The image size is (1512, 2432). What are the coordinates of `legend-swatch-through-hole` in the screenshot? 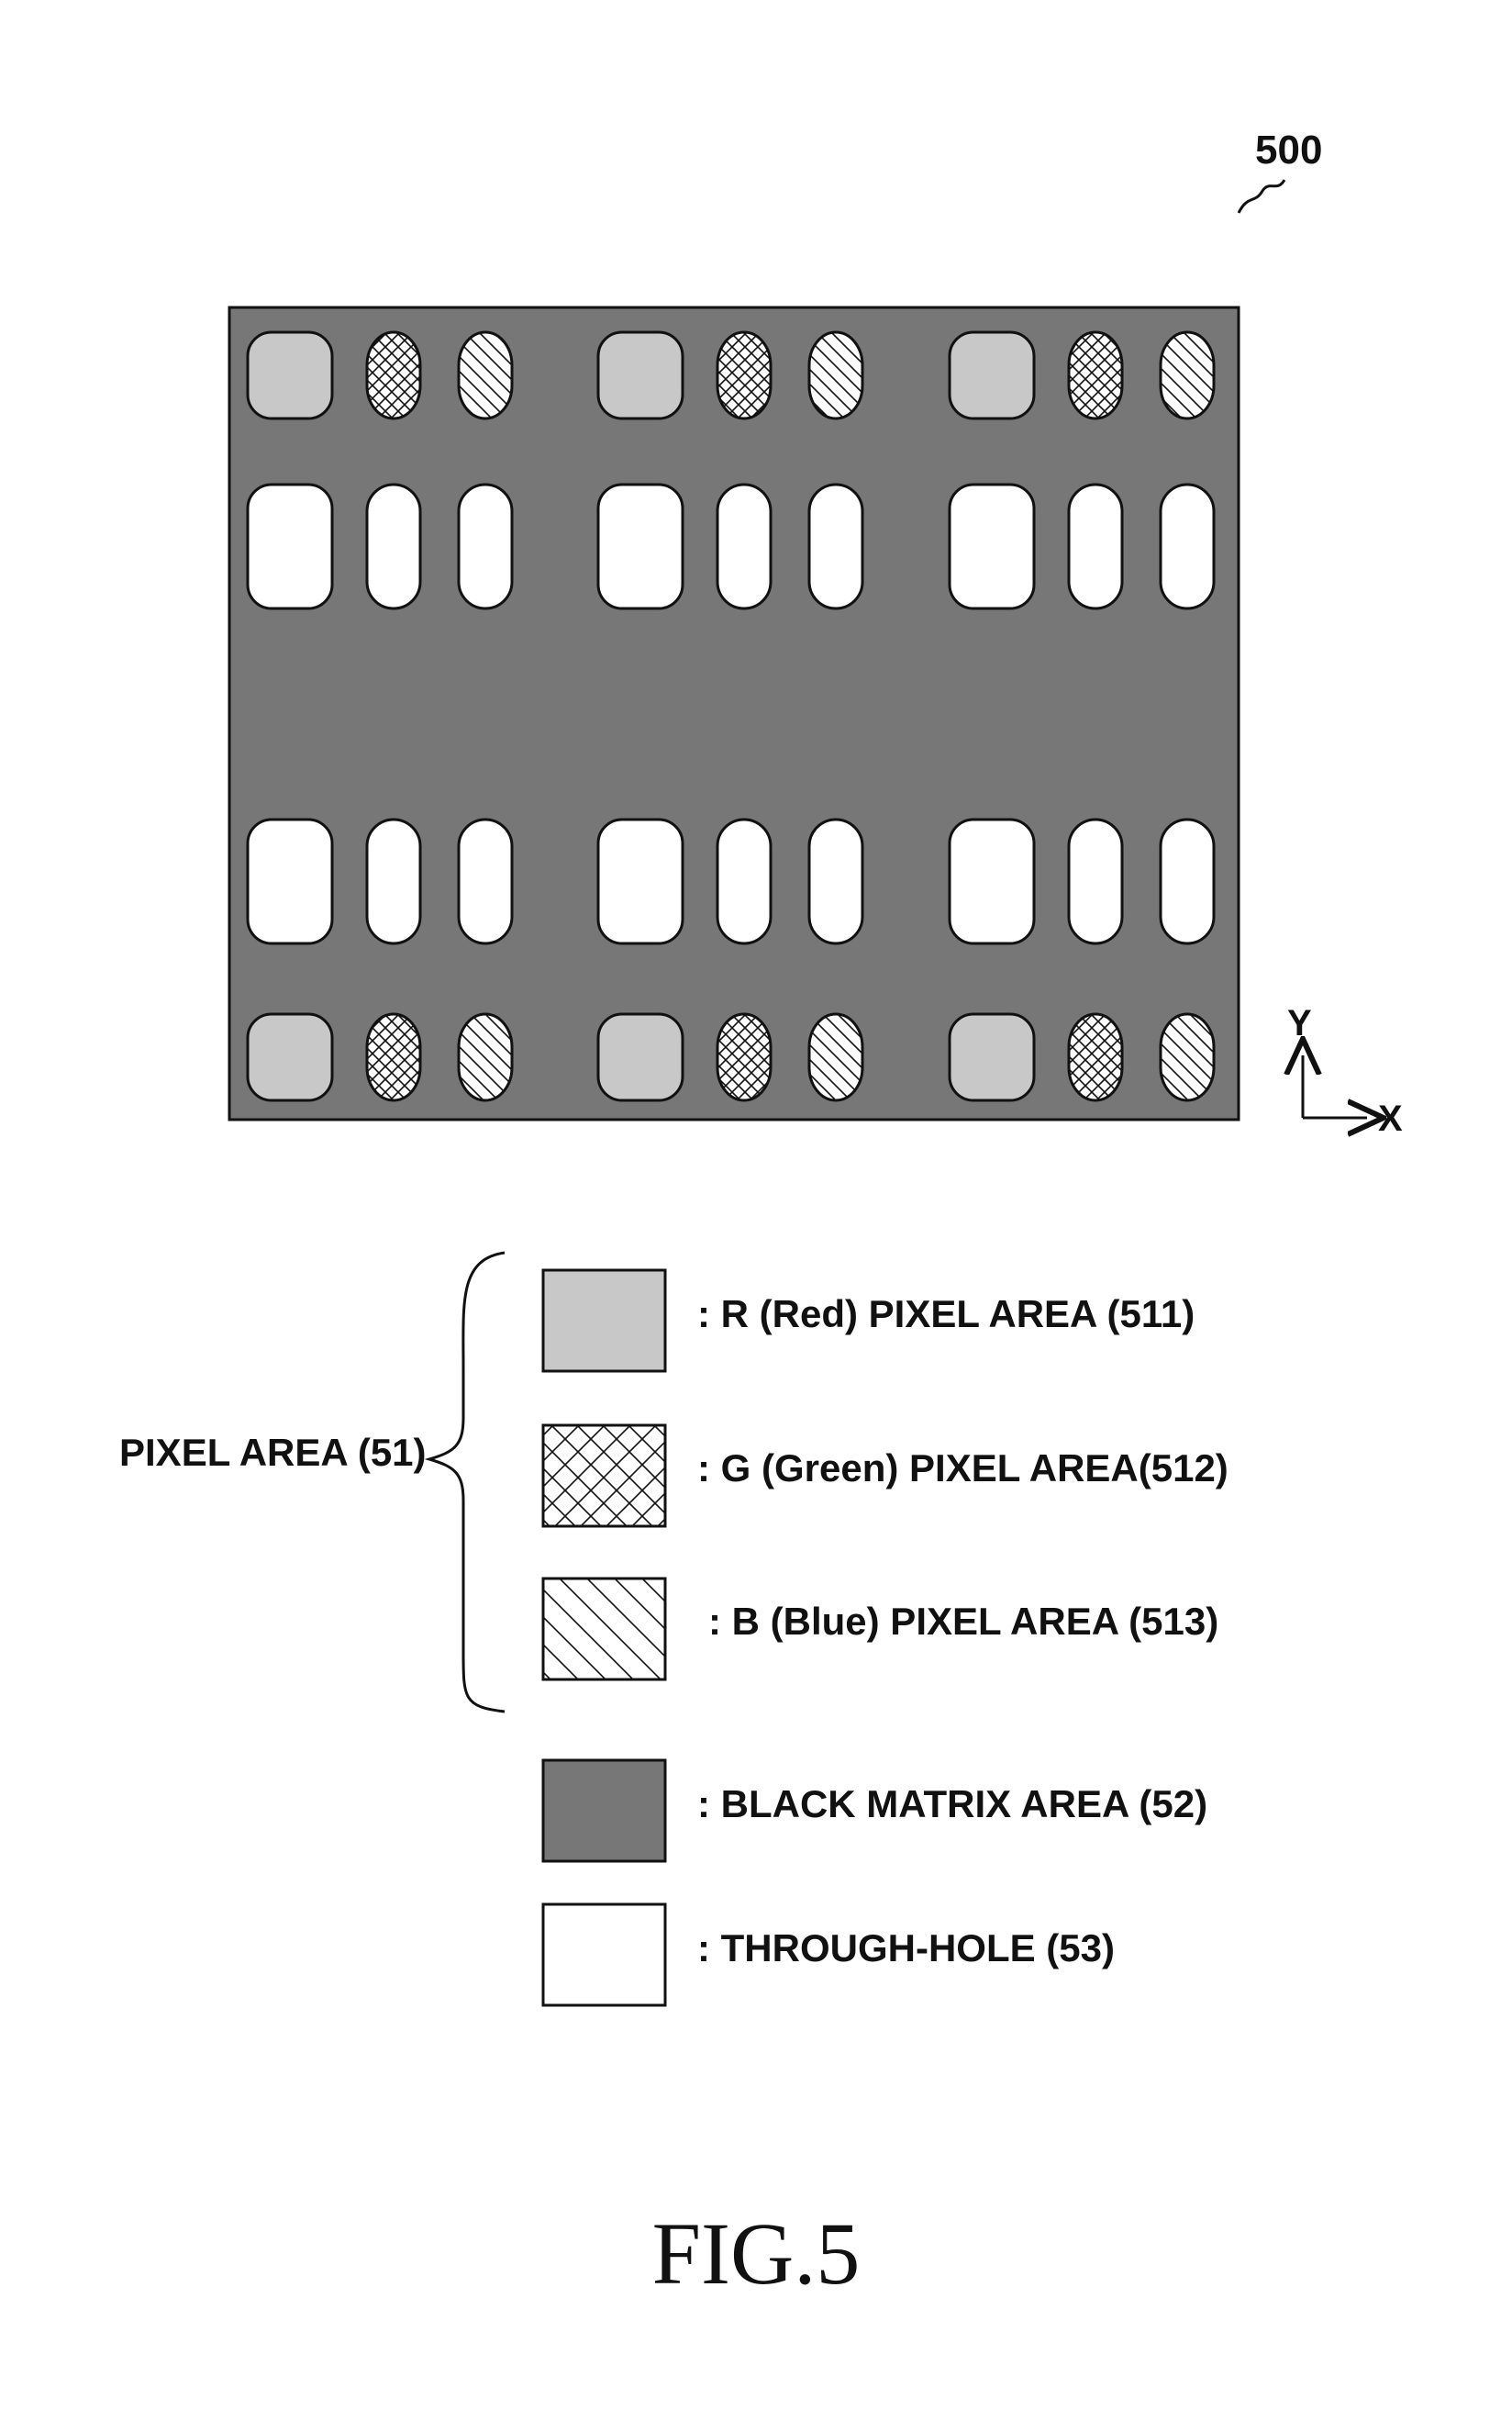 It's located at (604, 1955).